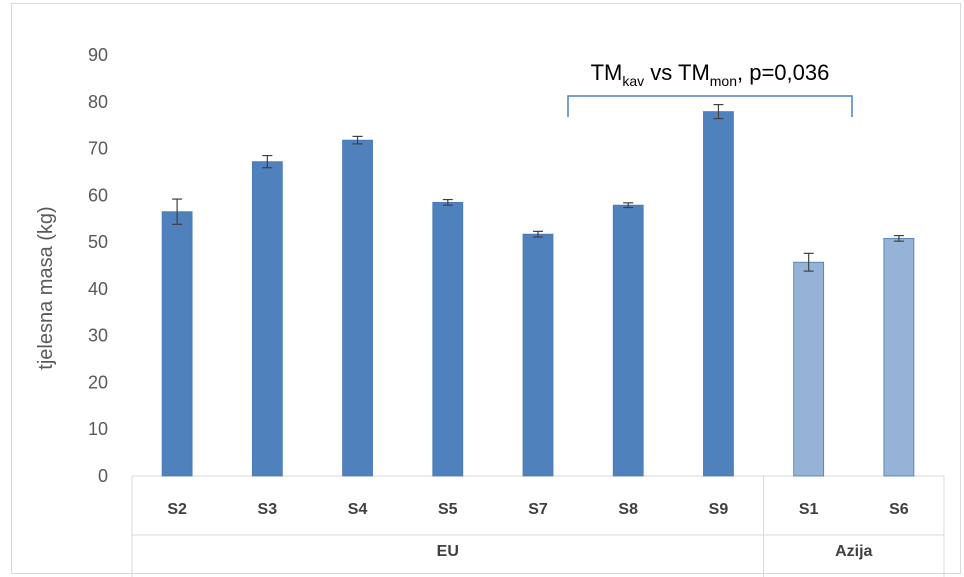 This screenshot has width=964, height=577. I want to click on y-tick-label: 60, so click(98, 195).